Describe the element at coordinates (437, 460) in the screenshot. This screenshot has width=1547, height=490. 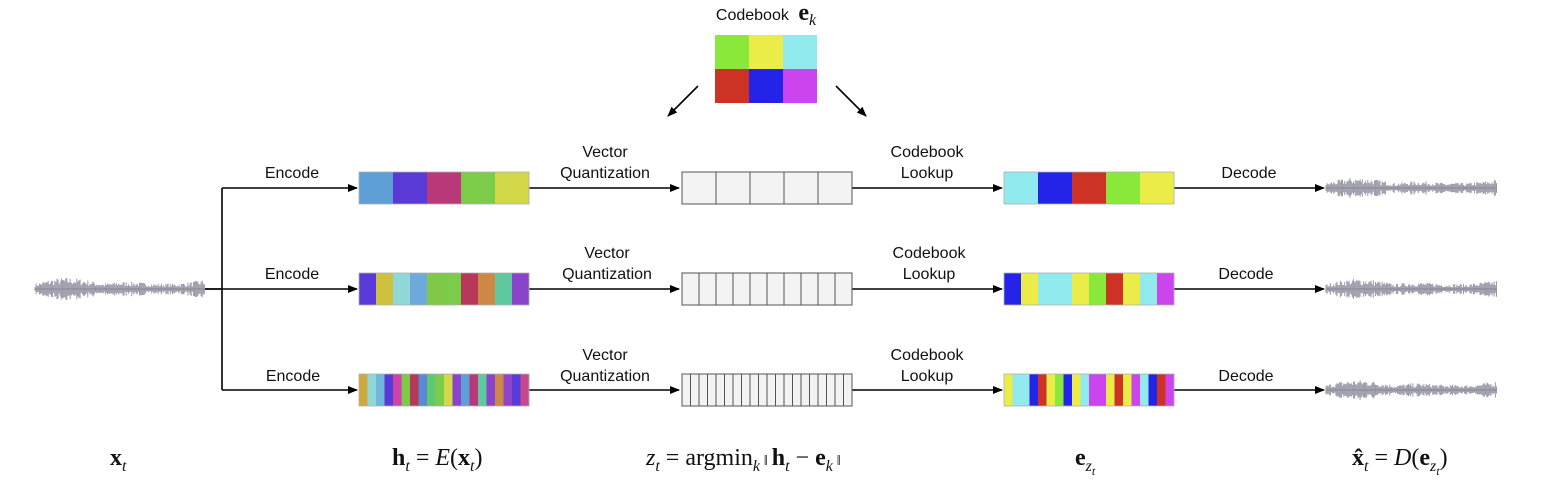
I see `formula-h: ht = E(xt)` at that location.